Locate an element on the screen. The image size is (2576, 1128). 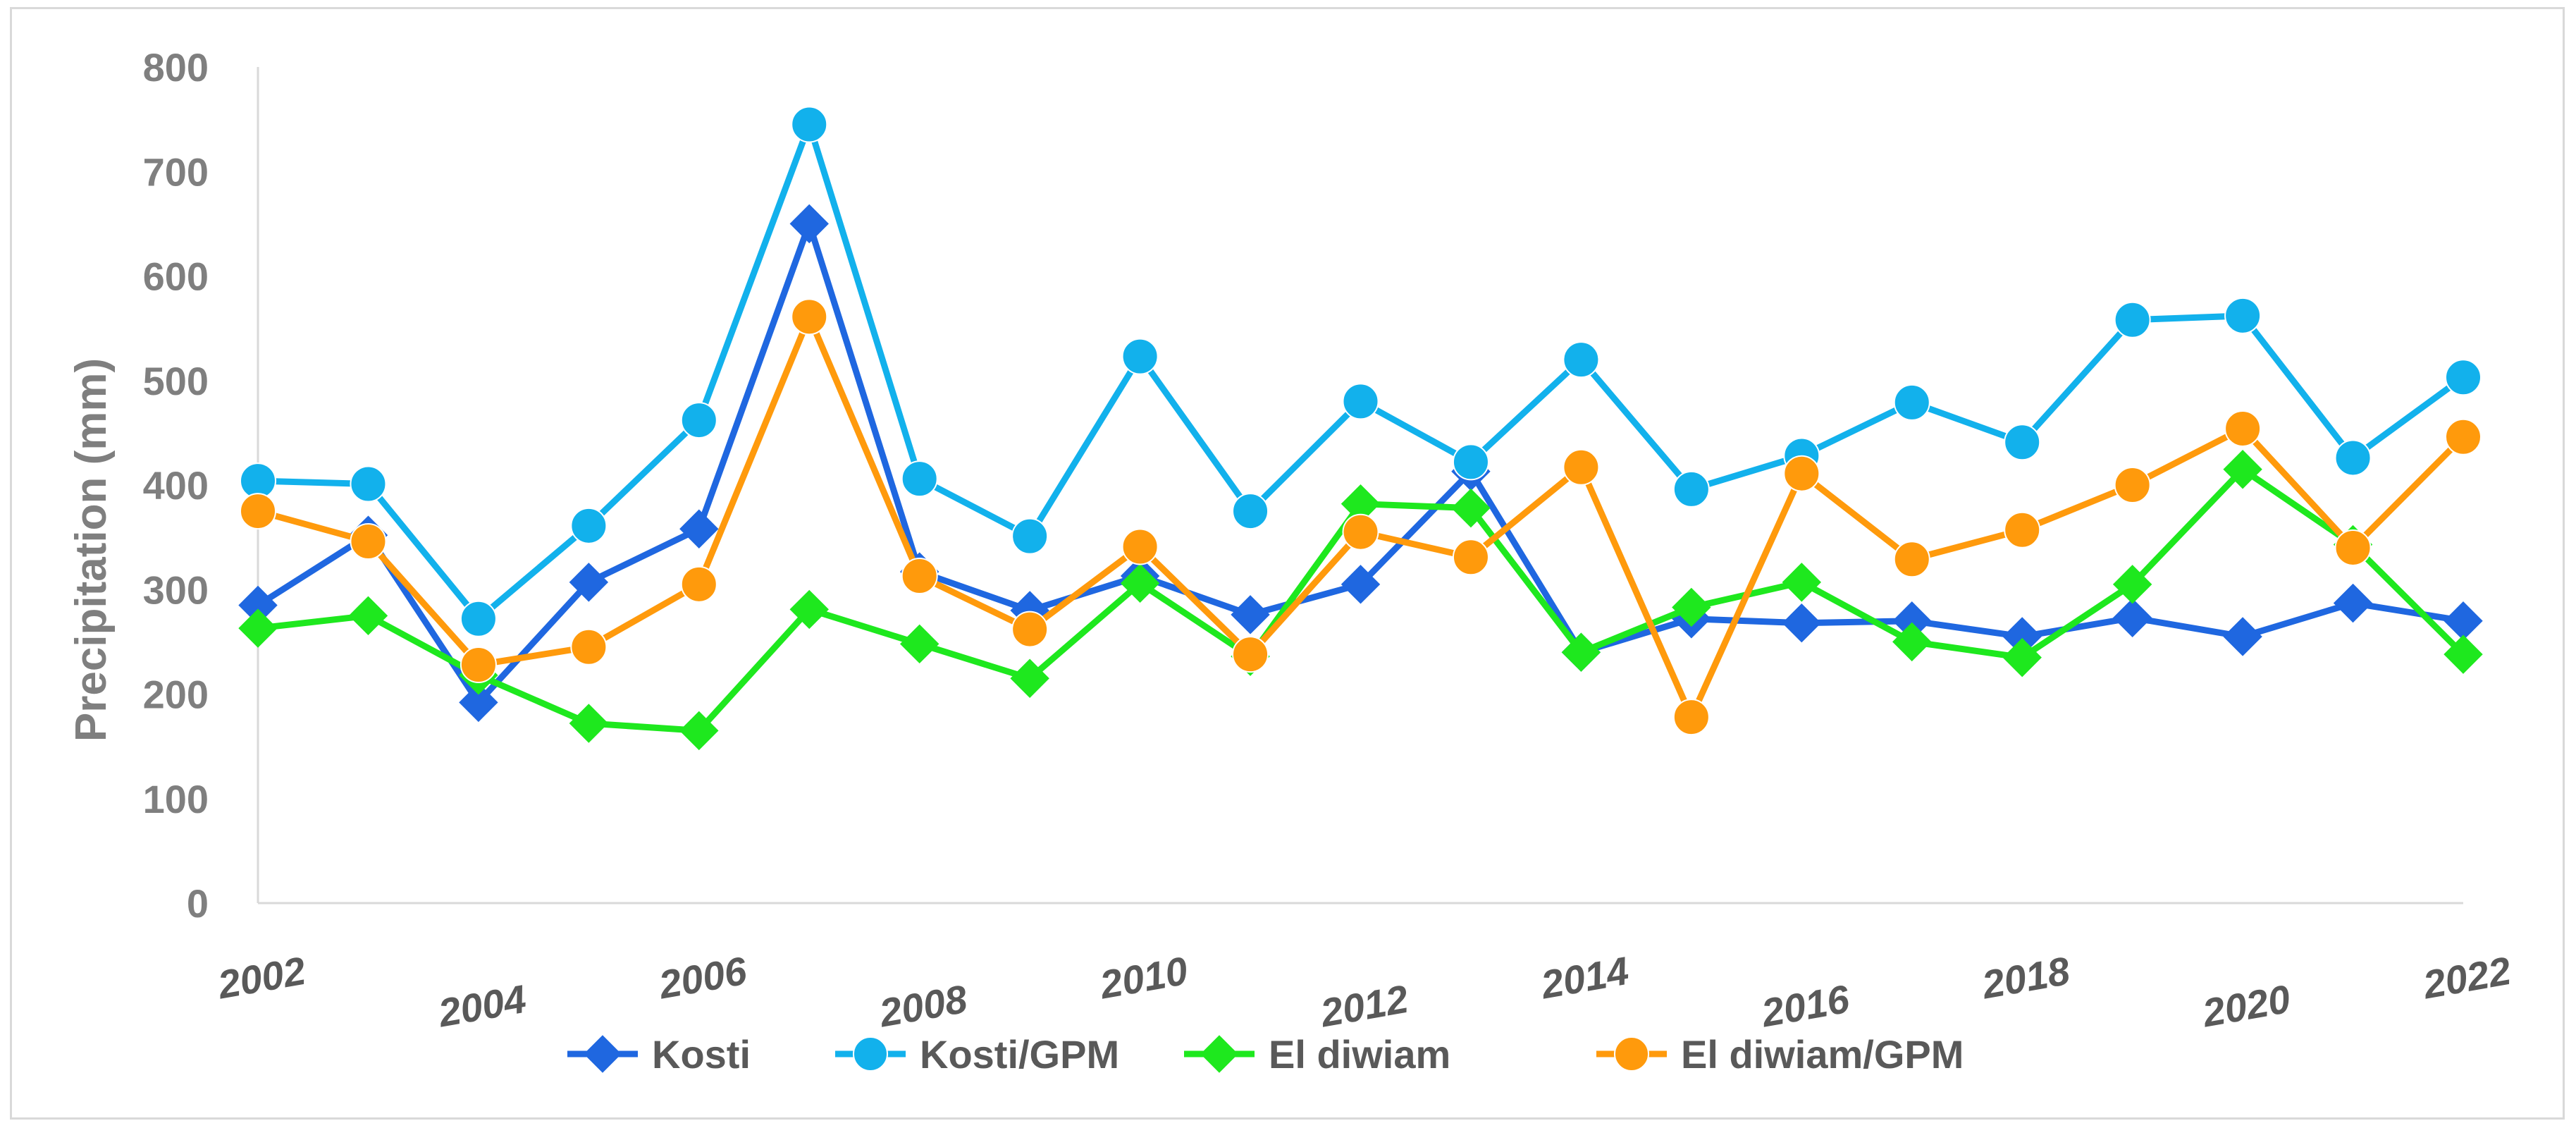
legend-label: Kosti is located at coordinates (701, 1054).